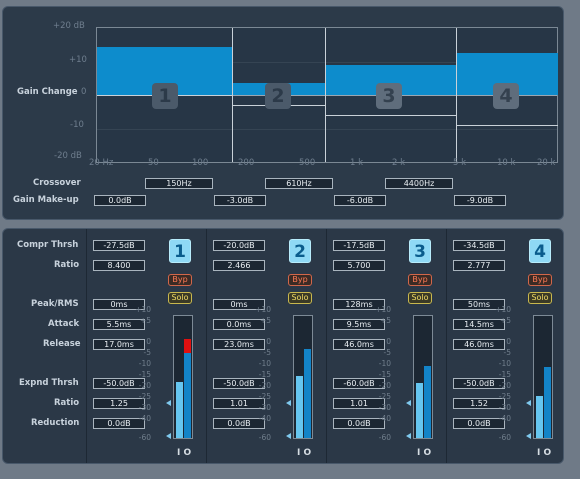  What do you see at coordinates (479, 344) in the screenshot?
I see `band-4-release-field: 46.0ms` at bounding box center [479, 344].